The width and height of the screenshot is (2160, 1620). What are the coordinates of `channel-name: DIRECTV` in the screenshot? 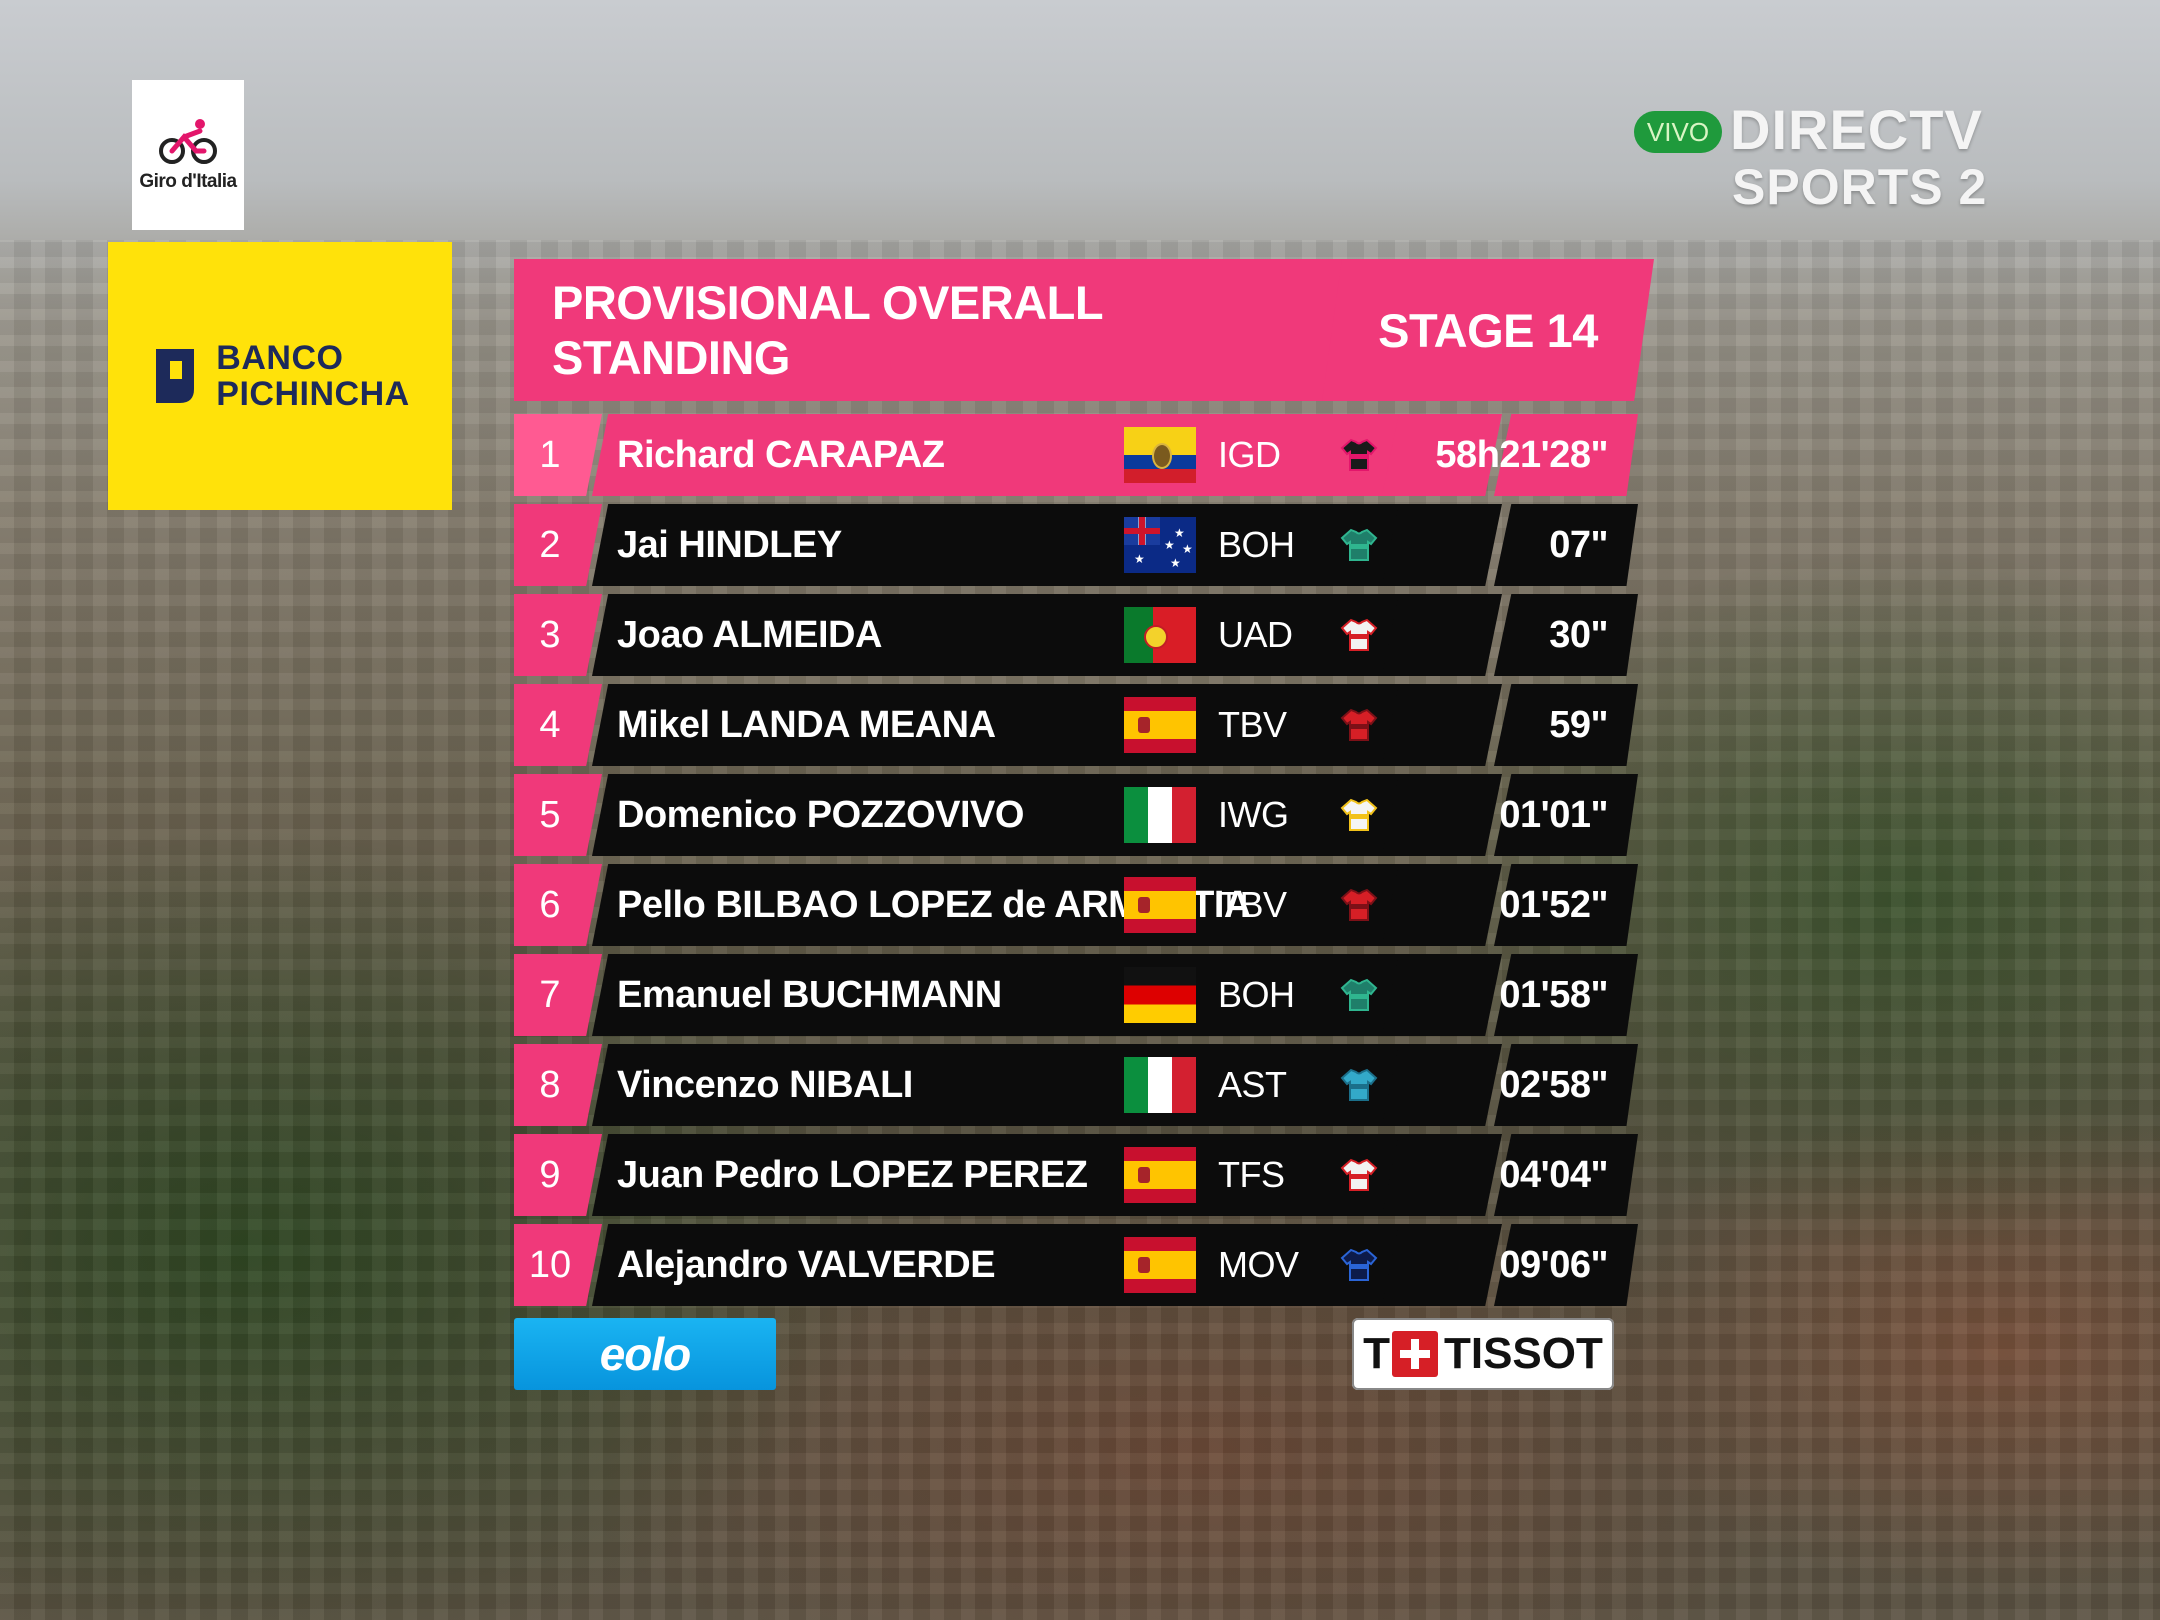 It's located at (1856, 129).